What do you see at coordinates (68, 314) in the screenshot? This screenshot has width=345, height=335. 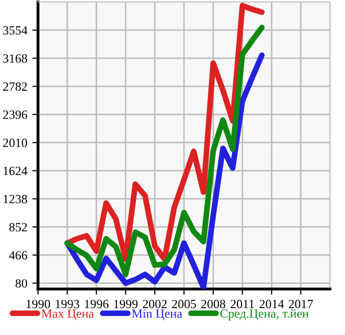 I see `legend-label: Max Цена` at bounding box center [68, 314].